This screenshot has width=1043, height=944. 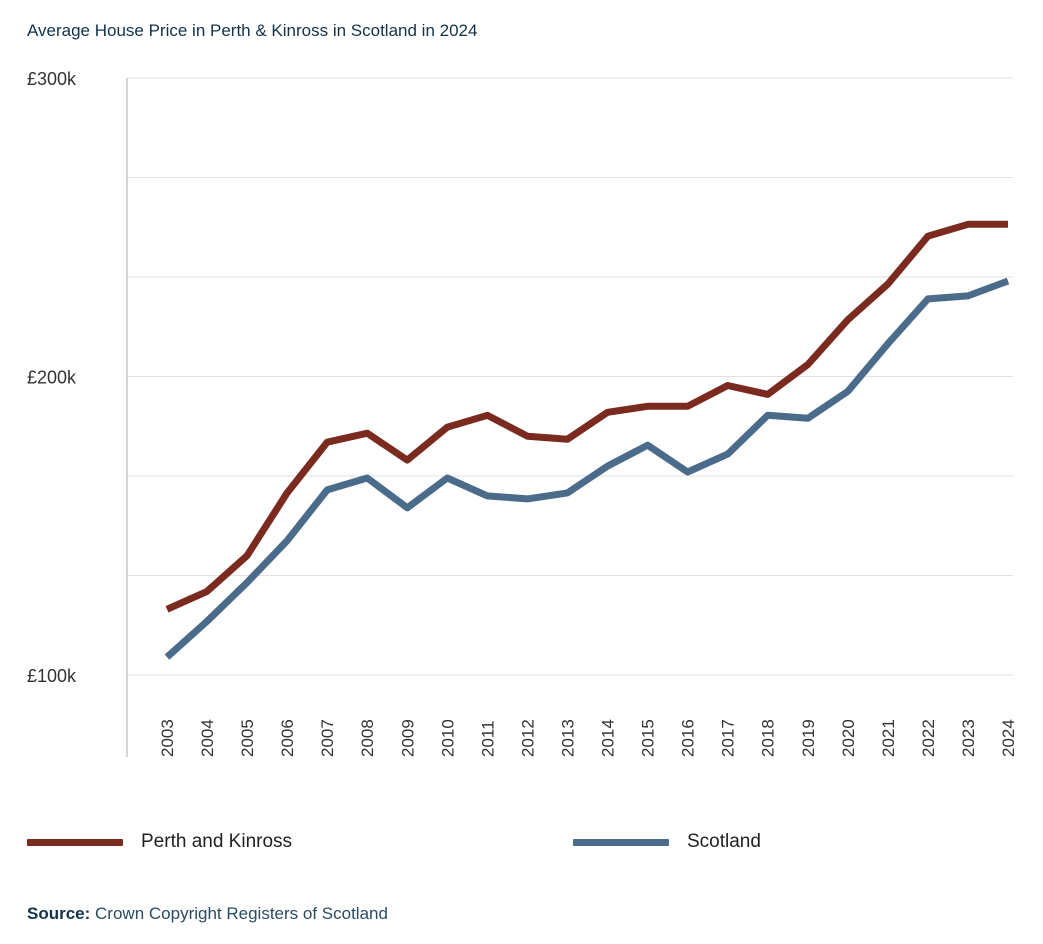 I want to click on x-tick-label: 2022, so click(x=928, y=738).